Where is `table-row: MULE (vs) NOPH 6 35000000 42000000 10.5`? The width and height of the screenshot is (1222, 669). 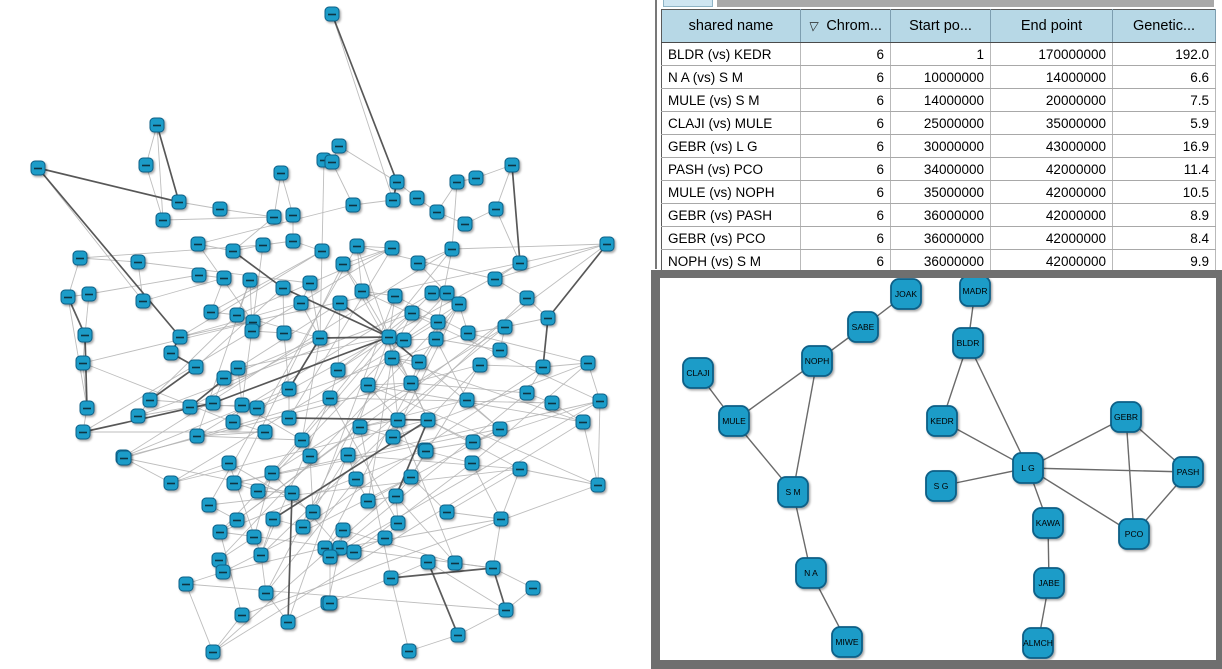 table-row: MULE (vs) NOPH 6 35000000 42000000 10.5 is located at coordinates (938, 192).